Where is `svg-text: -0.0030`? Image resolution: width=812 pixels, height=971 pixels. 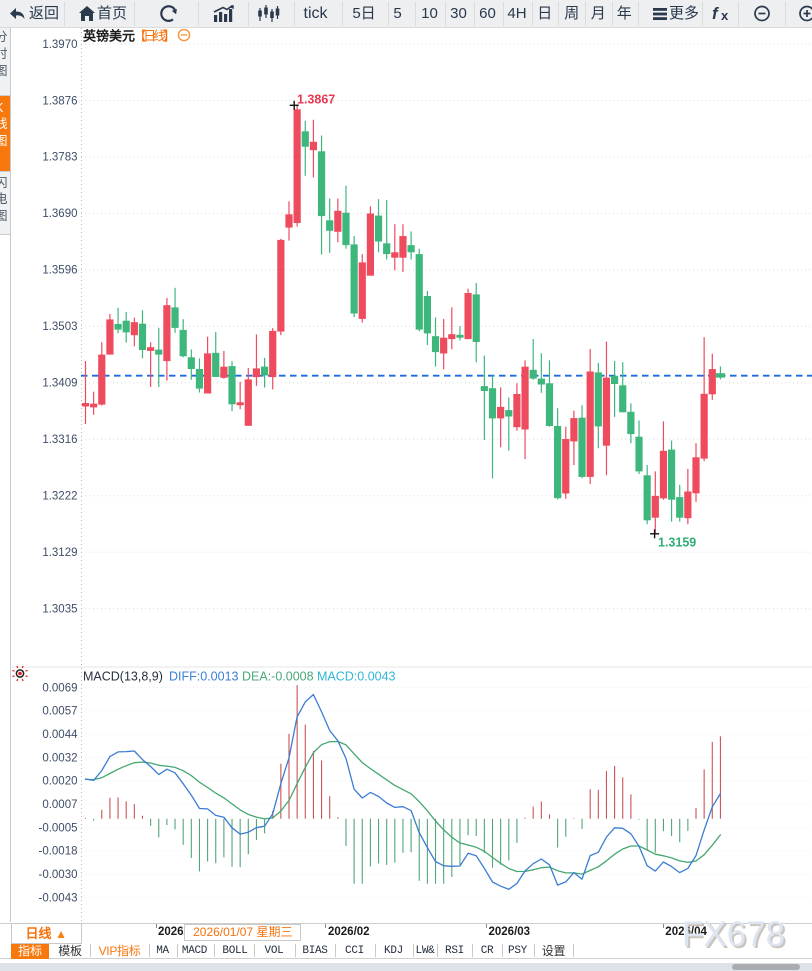 svg-text: -0.0030 is located at coordinates (57, 875).